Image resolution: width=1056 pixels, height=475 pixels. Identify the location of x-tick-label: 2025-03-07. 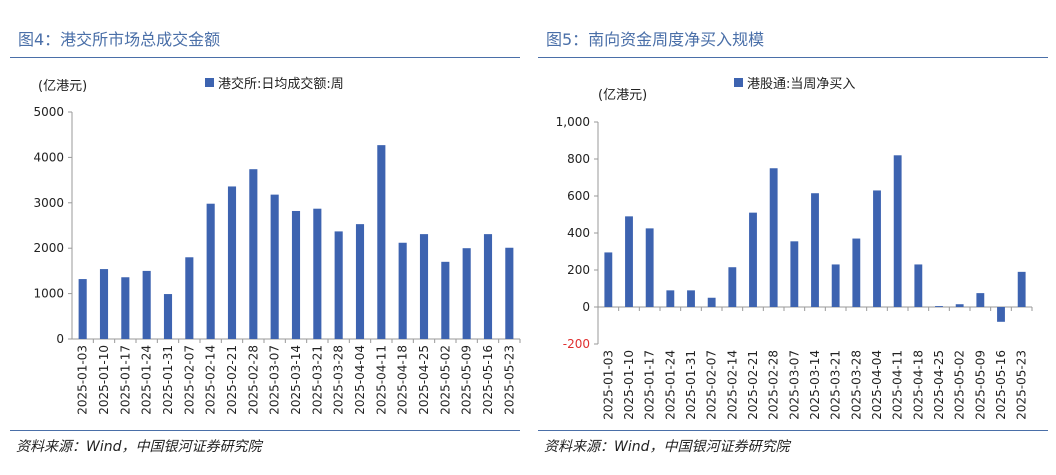
(794, 385).